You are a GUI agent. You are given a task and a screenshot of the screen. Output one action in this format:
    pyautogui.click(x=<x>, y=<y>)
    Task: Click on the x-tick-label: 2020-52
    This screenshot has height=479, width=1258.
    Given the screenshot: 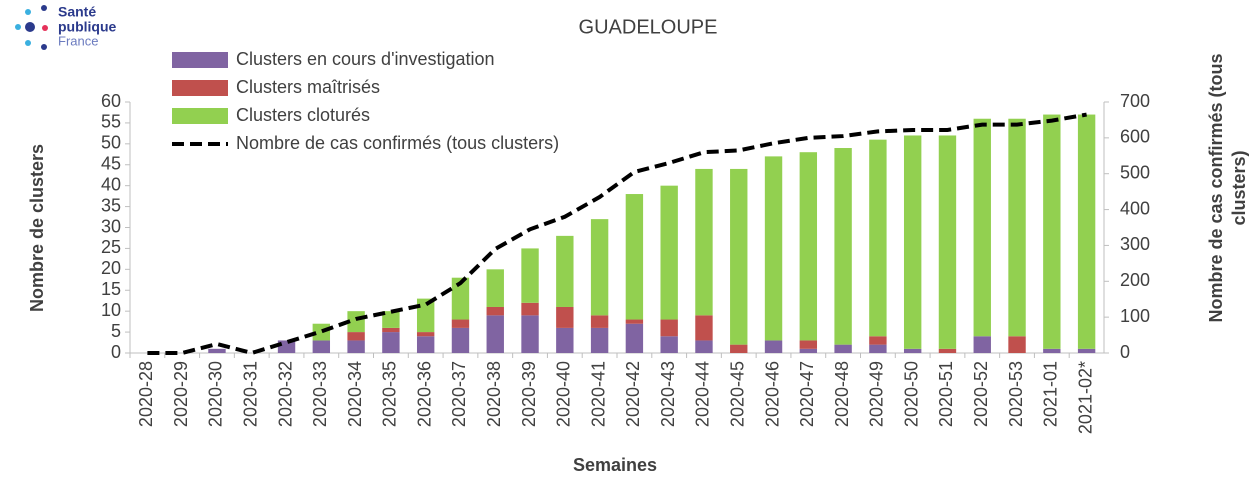 What is the action you would take?
    pyautogui.click(x=981, y=394)
    